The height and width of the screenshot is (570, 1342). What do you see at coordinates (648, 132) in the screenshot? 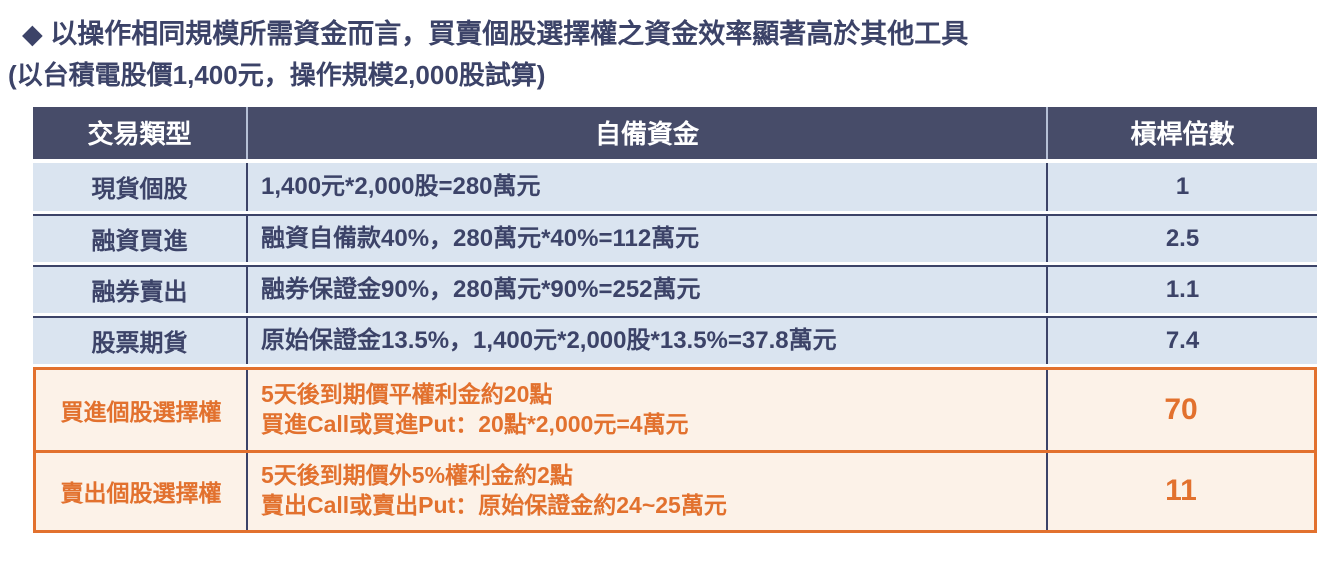
I see `column-header-capital: 自備資金` at bounding box center [648, 132].